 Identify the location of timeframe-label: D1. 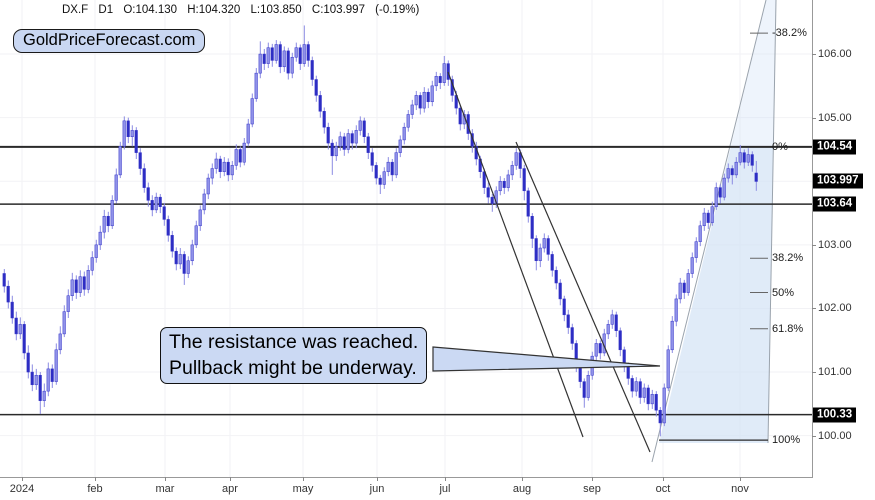
(106, 10).